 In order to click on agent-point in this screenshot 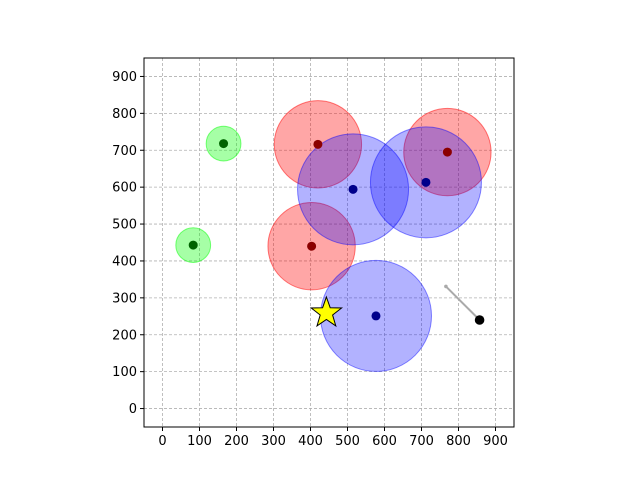, I will do `click(479, 320)`.